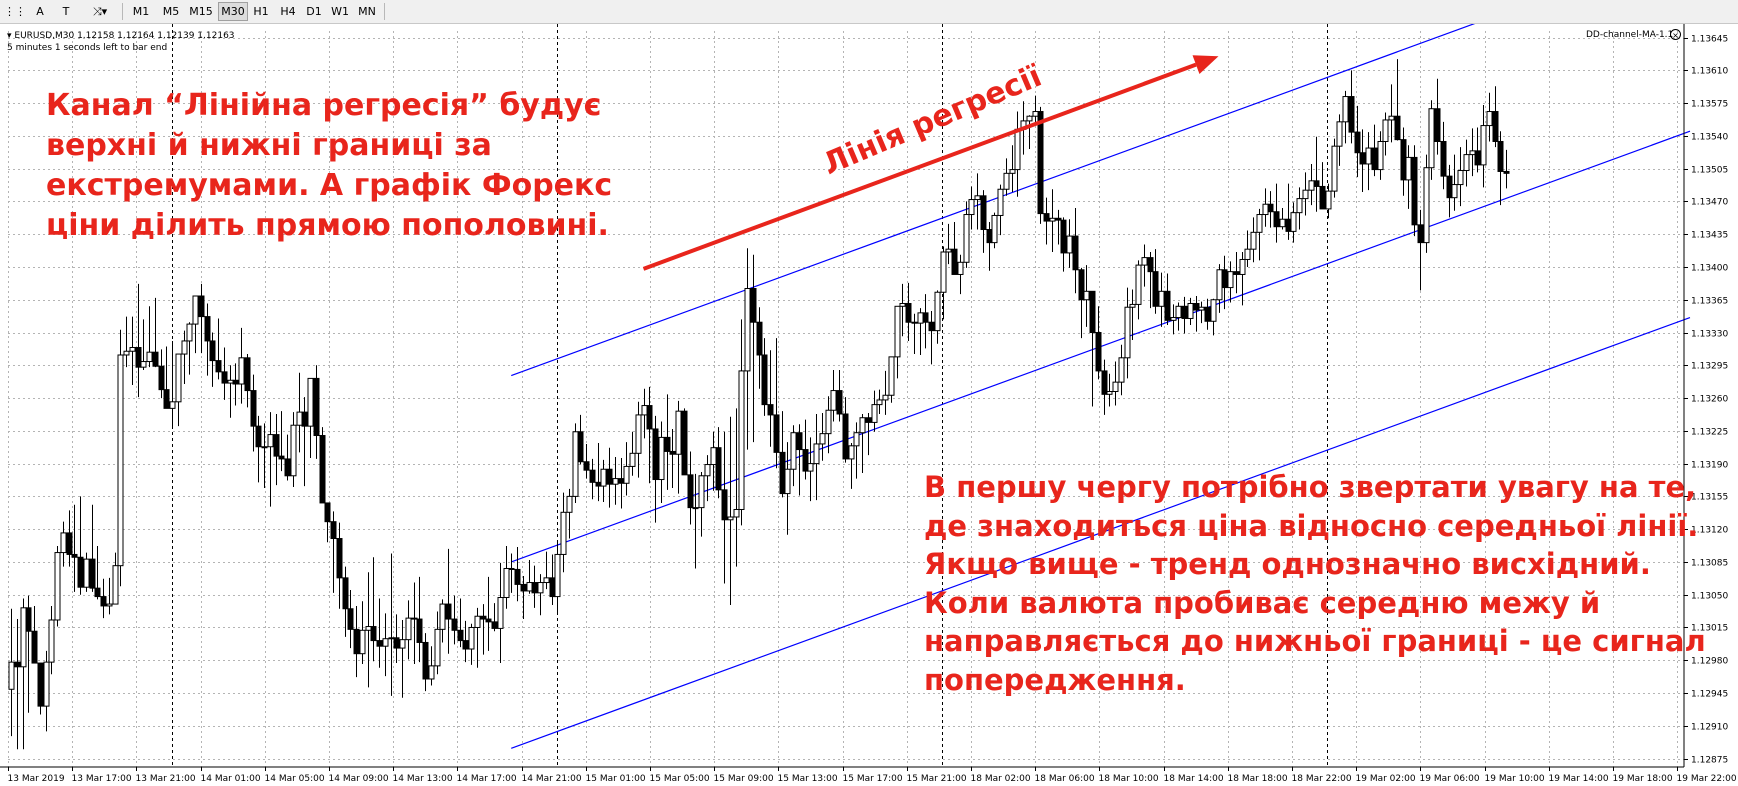 Image resolution: width=1738 pixels, height=786 pixels. I want to click on chart-toolbar: ⋮⋮ A T ⤨▾ M1 M5 M15 M30 H1 H4 D1 W1 MN, so click(869, 12).